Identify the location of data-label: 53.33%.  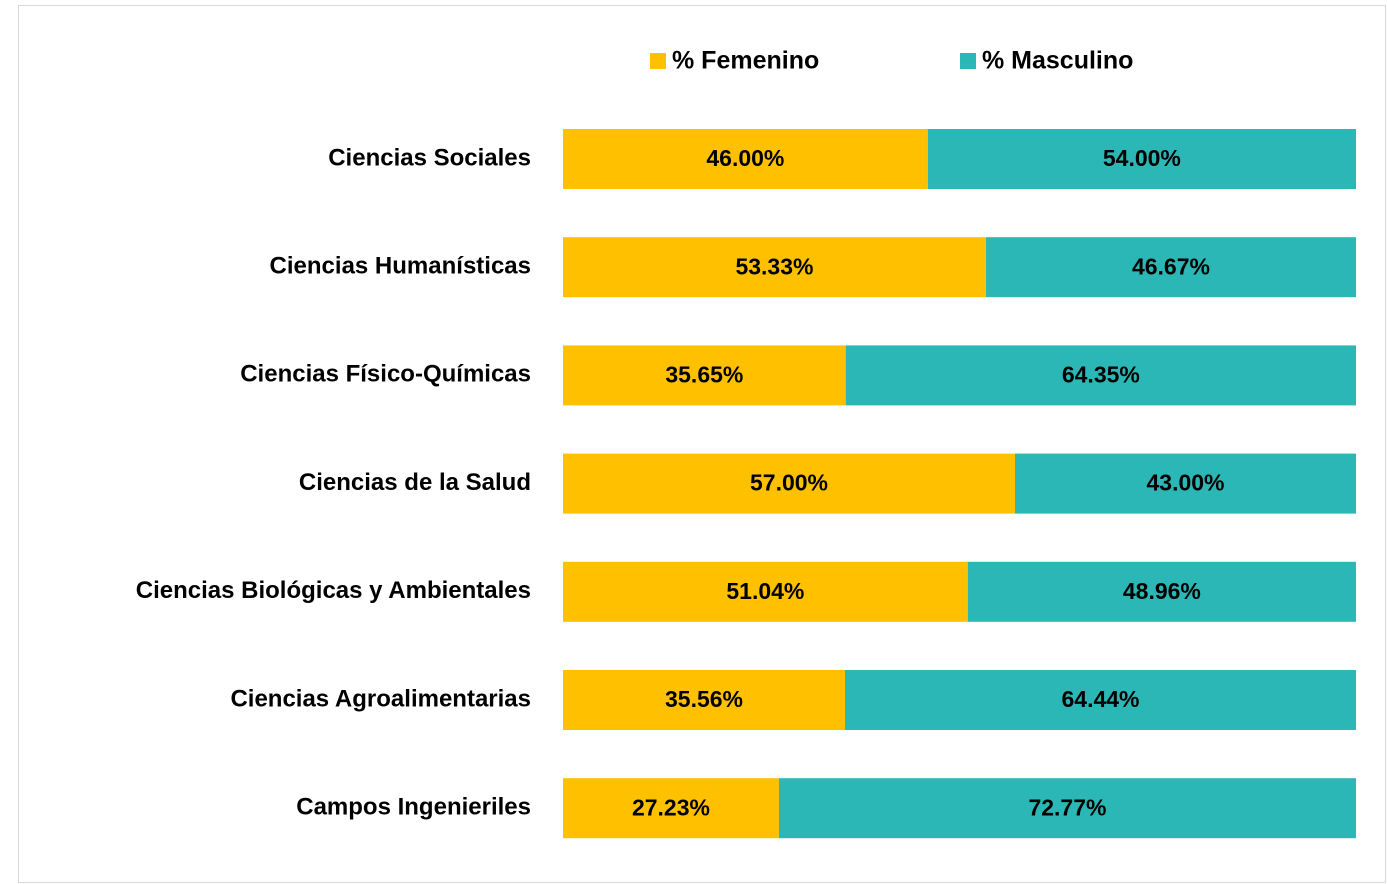
(774, 266).